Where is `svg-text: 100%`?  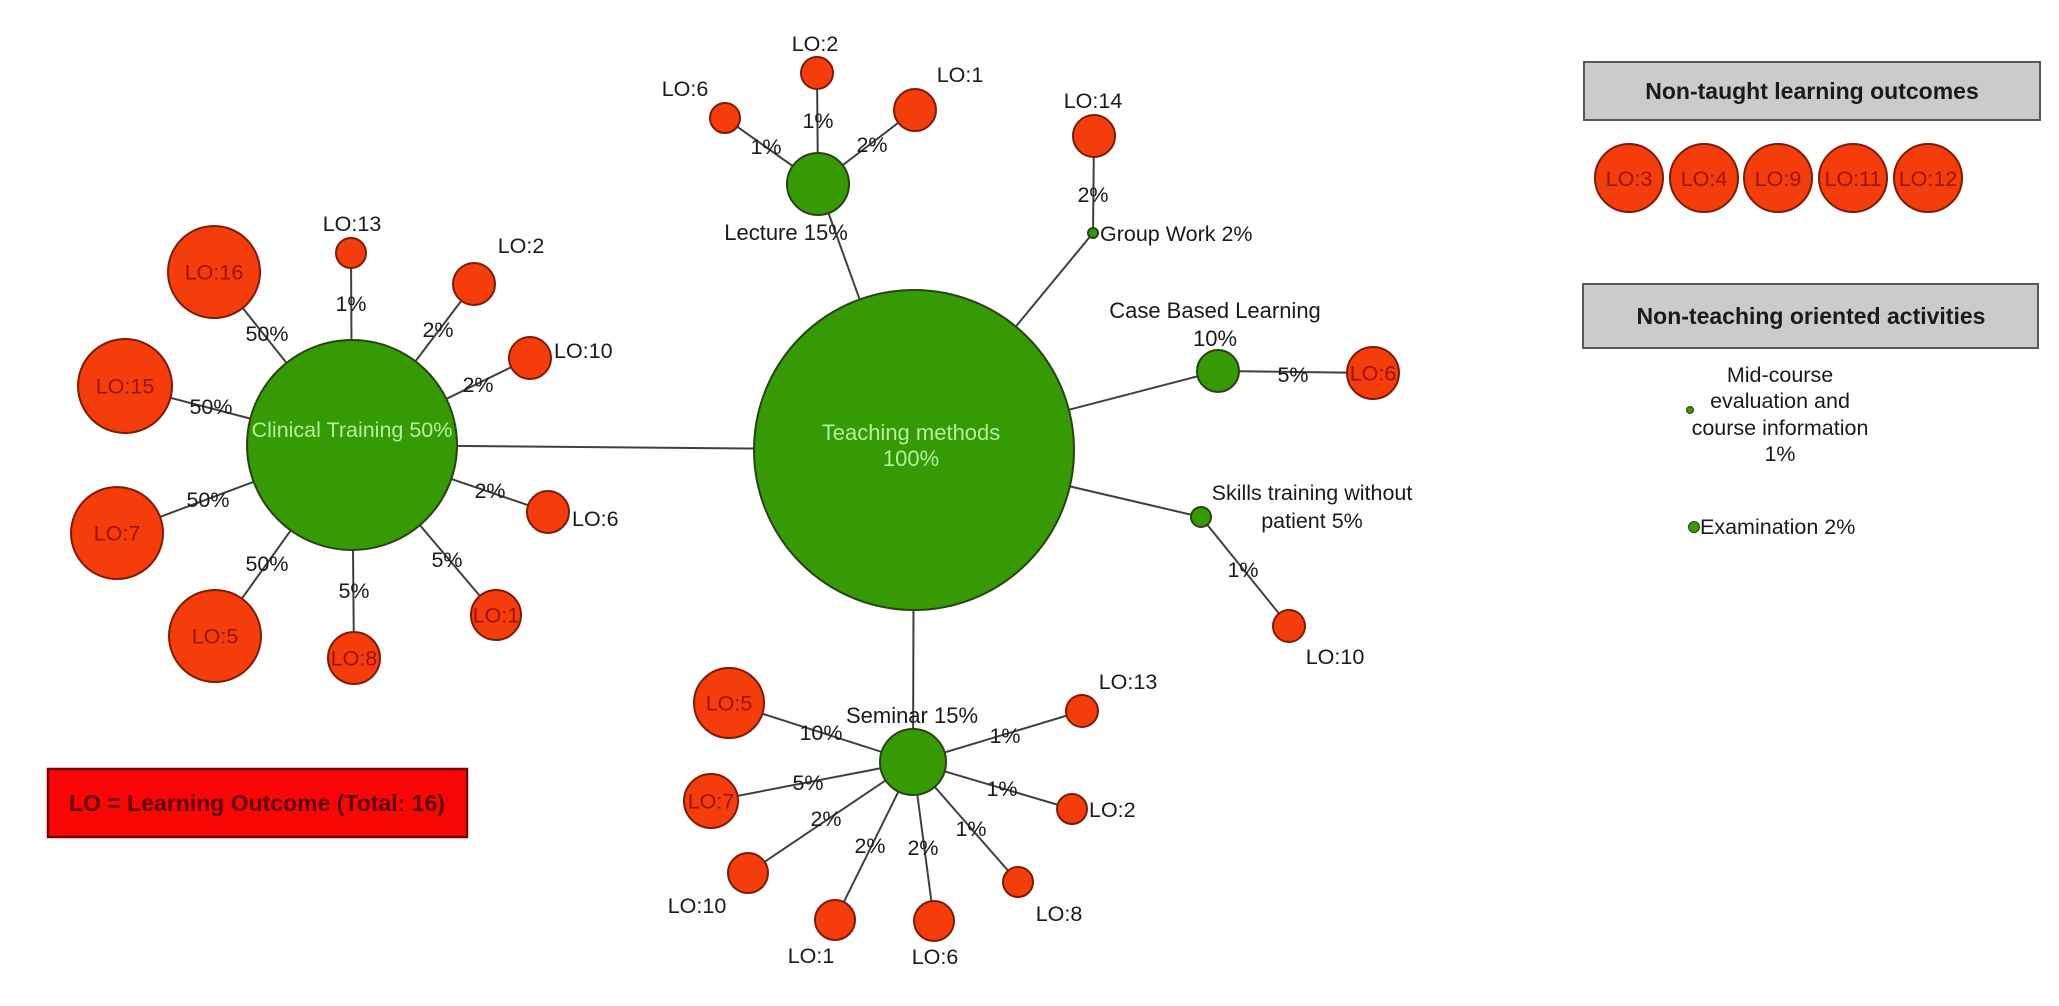 svg-text: 100% is located at coordinates (911, 458).